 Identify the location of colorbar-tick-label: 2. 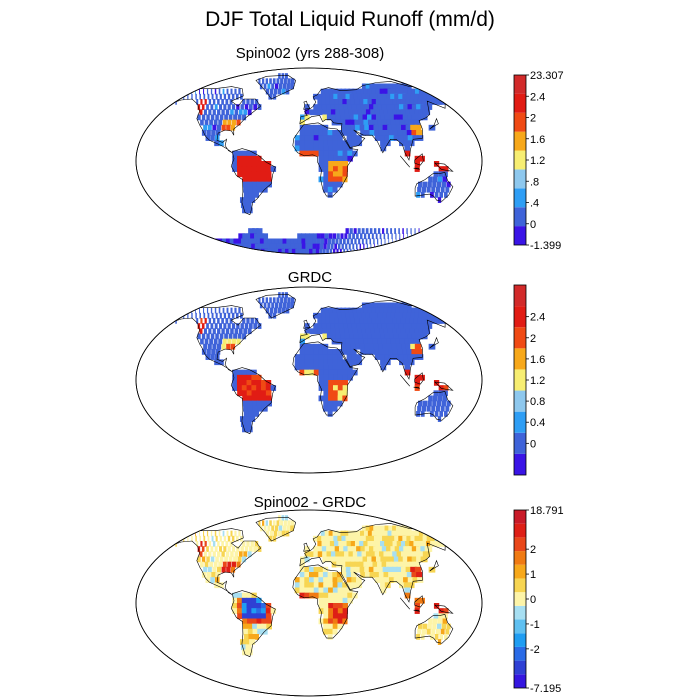
(533, 339).